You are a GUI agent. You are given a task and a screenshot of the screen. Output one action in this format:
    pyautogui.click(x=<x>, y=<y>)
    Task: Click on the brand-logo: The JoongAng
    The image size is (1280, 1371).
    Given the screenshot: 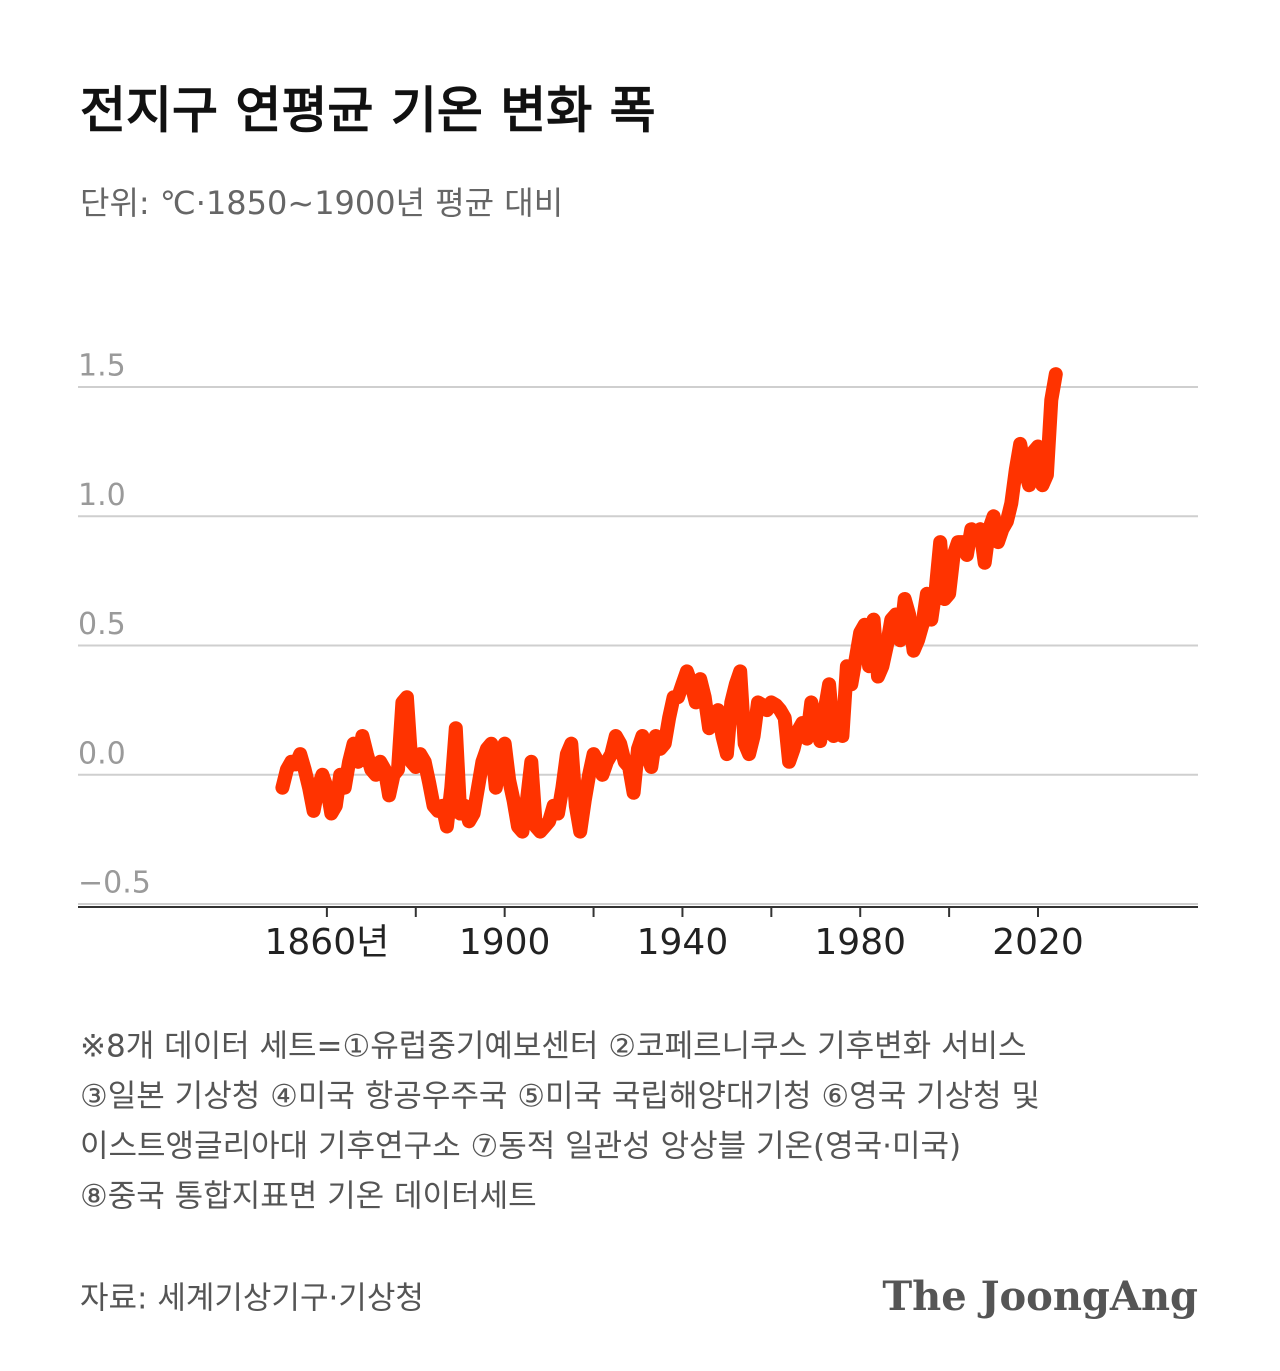 What is the action you would take?
    pyautogui.click(x=1040, y=1296)
    